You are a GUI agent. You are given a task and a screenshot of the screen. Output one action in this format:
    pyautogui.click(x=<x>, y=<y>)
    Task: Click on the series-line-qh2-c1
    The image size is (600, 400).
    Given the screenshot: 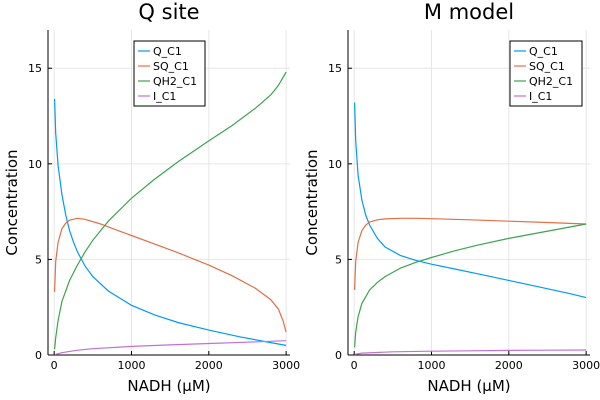 What is the action you would take?
    pyautogui.click(x=470, y=285)
    